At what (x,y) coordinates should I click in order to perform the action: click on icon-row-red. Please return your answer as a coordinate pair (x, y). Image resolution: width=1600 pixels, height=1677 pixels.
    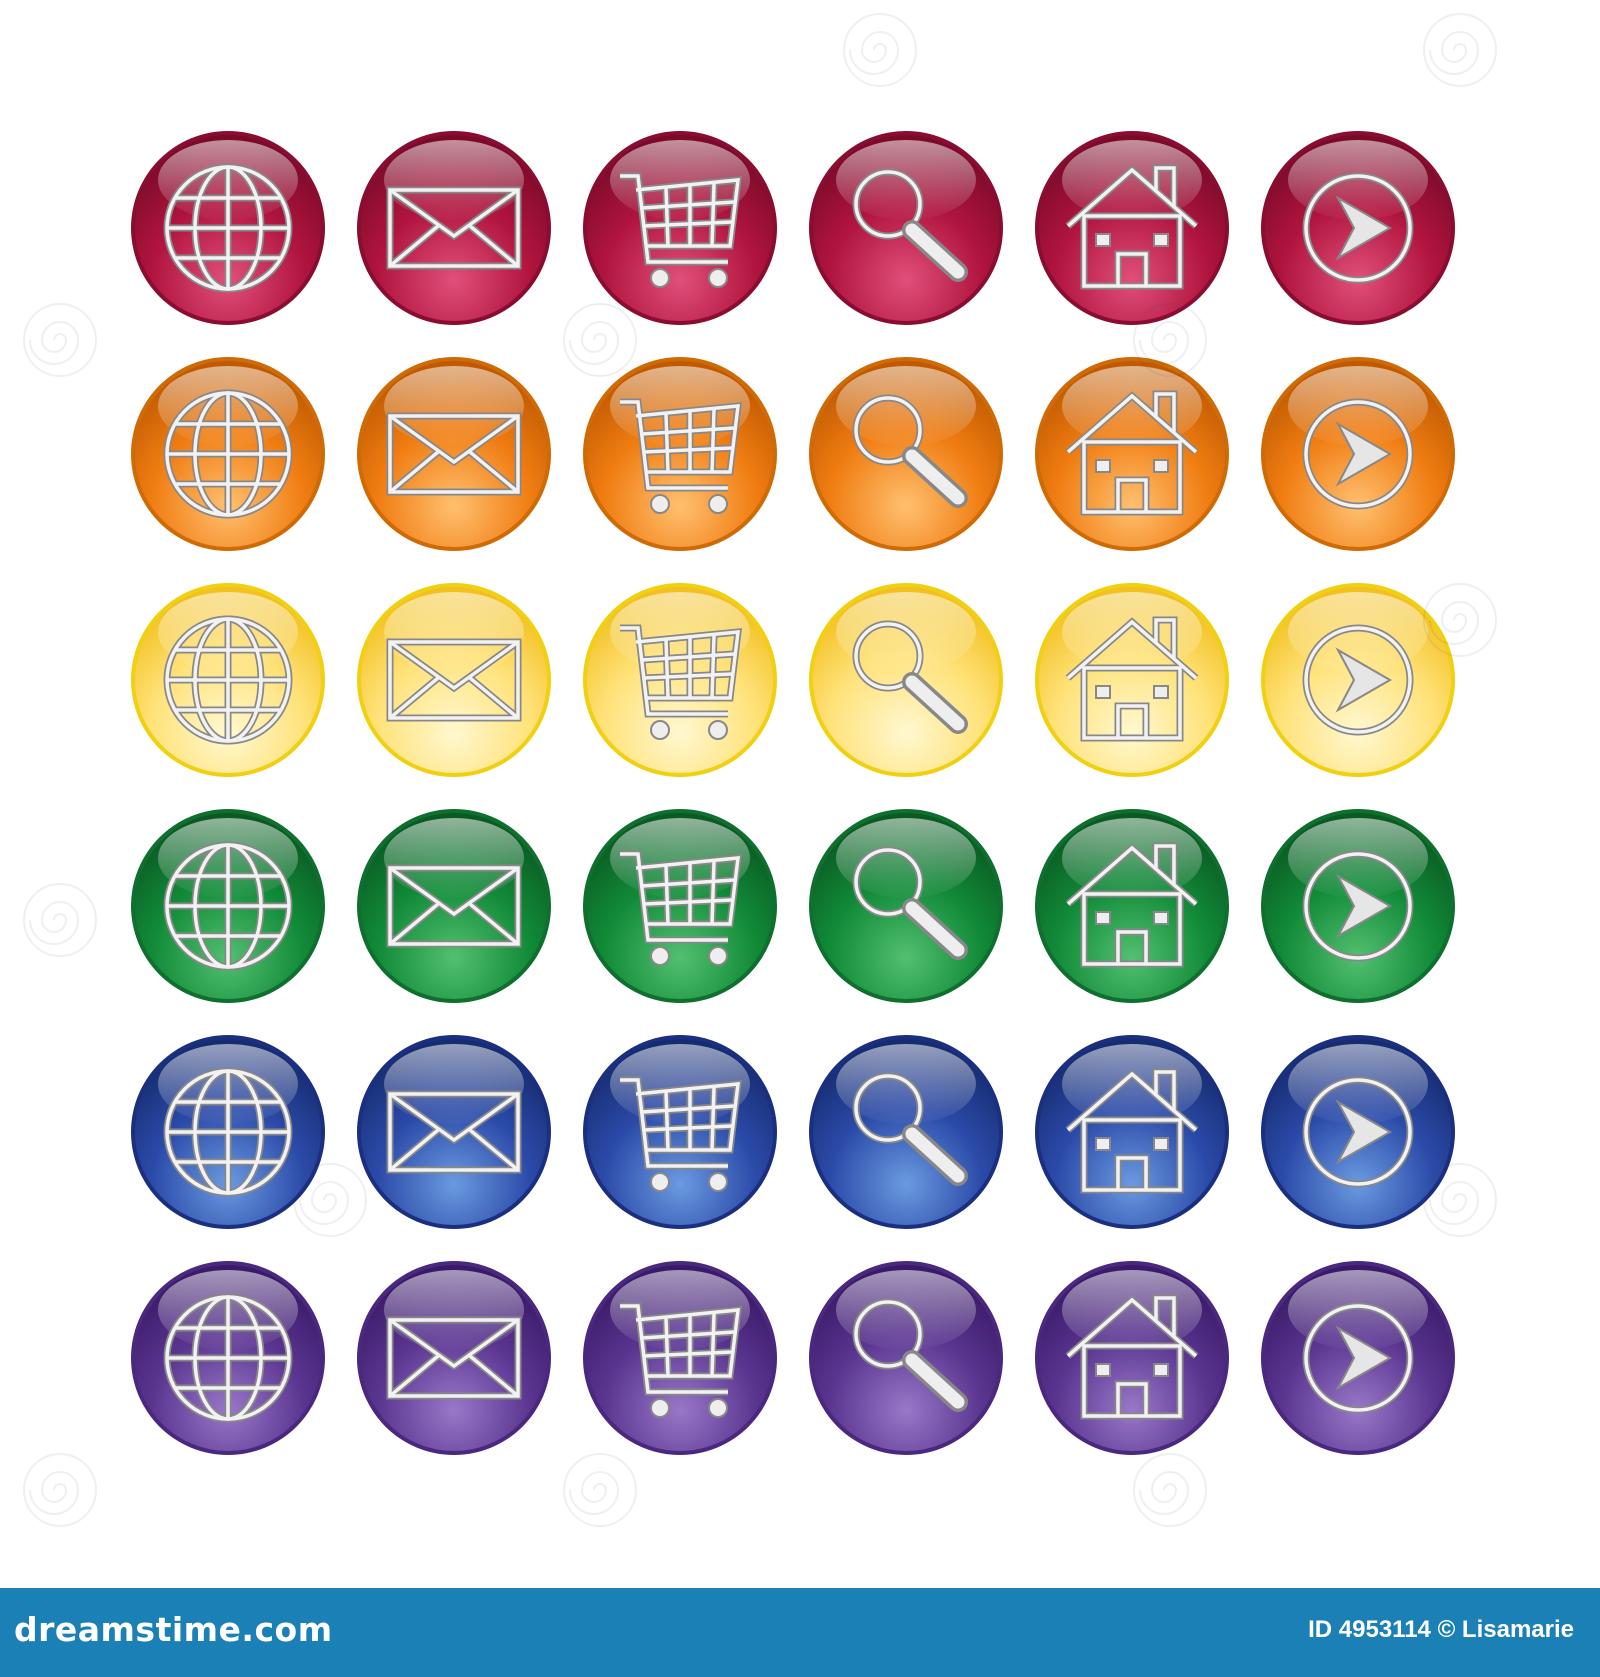
    Looking at the image, I should click on (803, 228).